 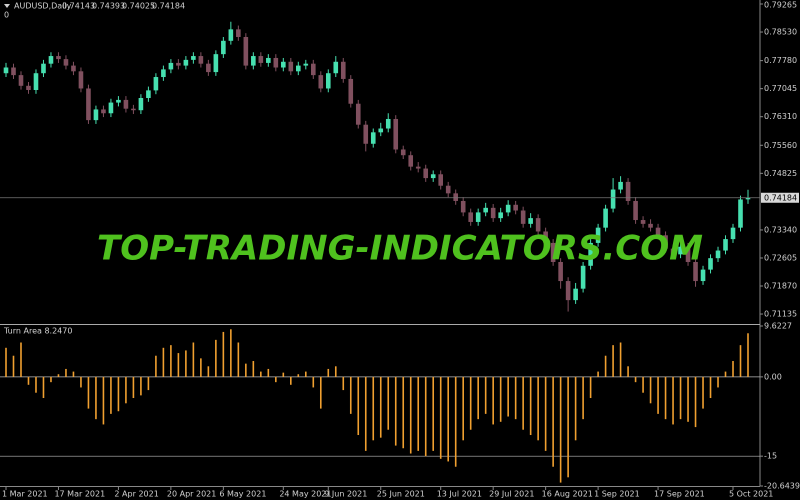 I want to click on header-close: 0.74184, so click(x=168, y=6).